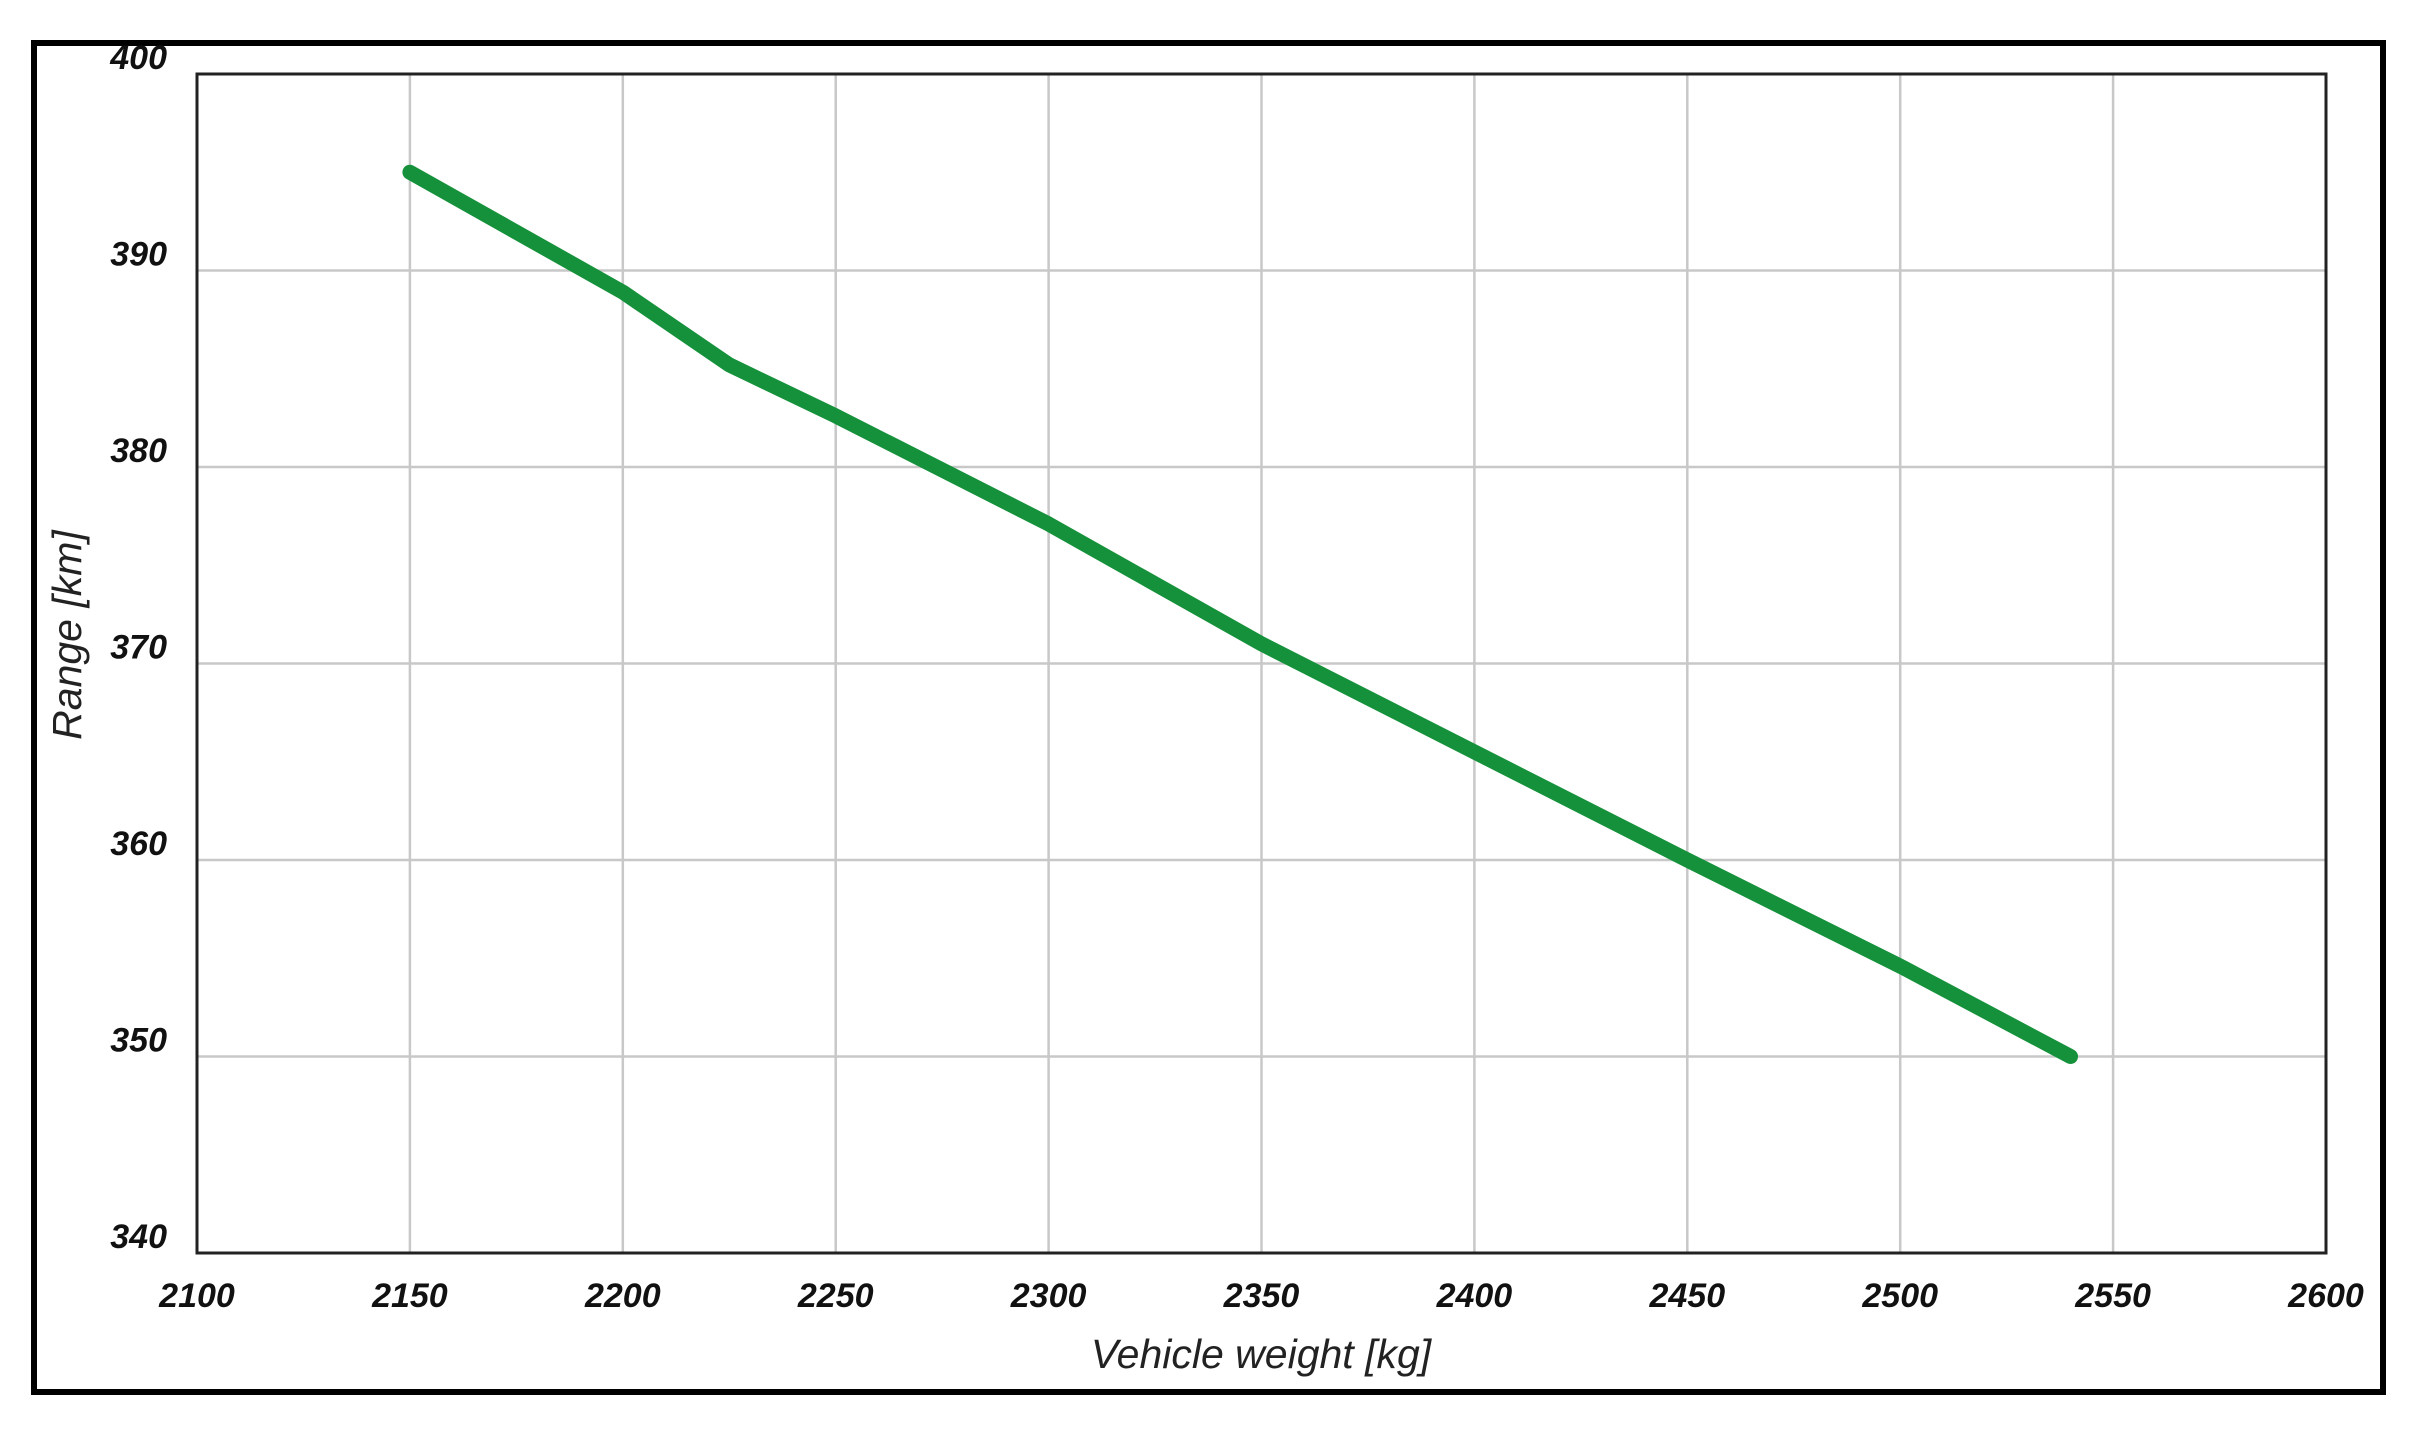 This screenshot has height=1432, width=2419. What do you see at coordinates (196, 1296) in the screenshot?
I see `x-tick-label: 2100` at bounding box center [196, 1296].